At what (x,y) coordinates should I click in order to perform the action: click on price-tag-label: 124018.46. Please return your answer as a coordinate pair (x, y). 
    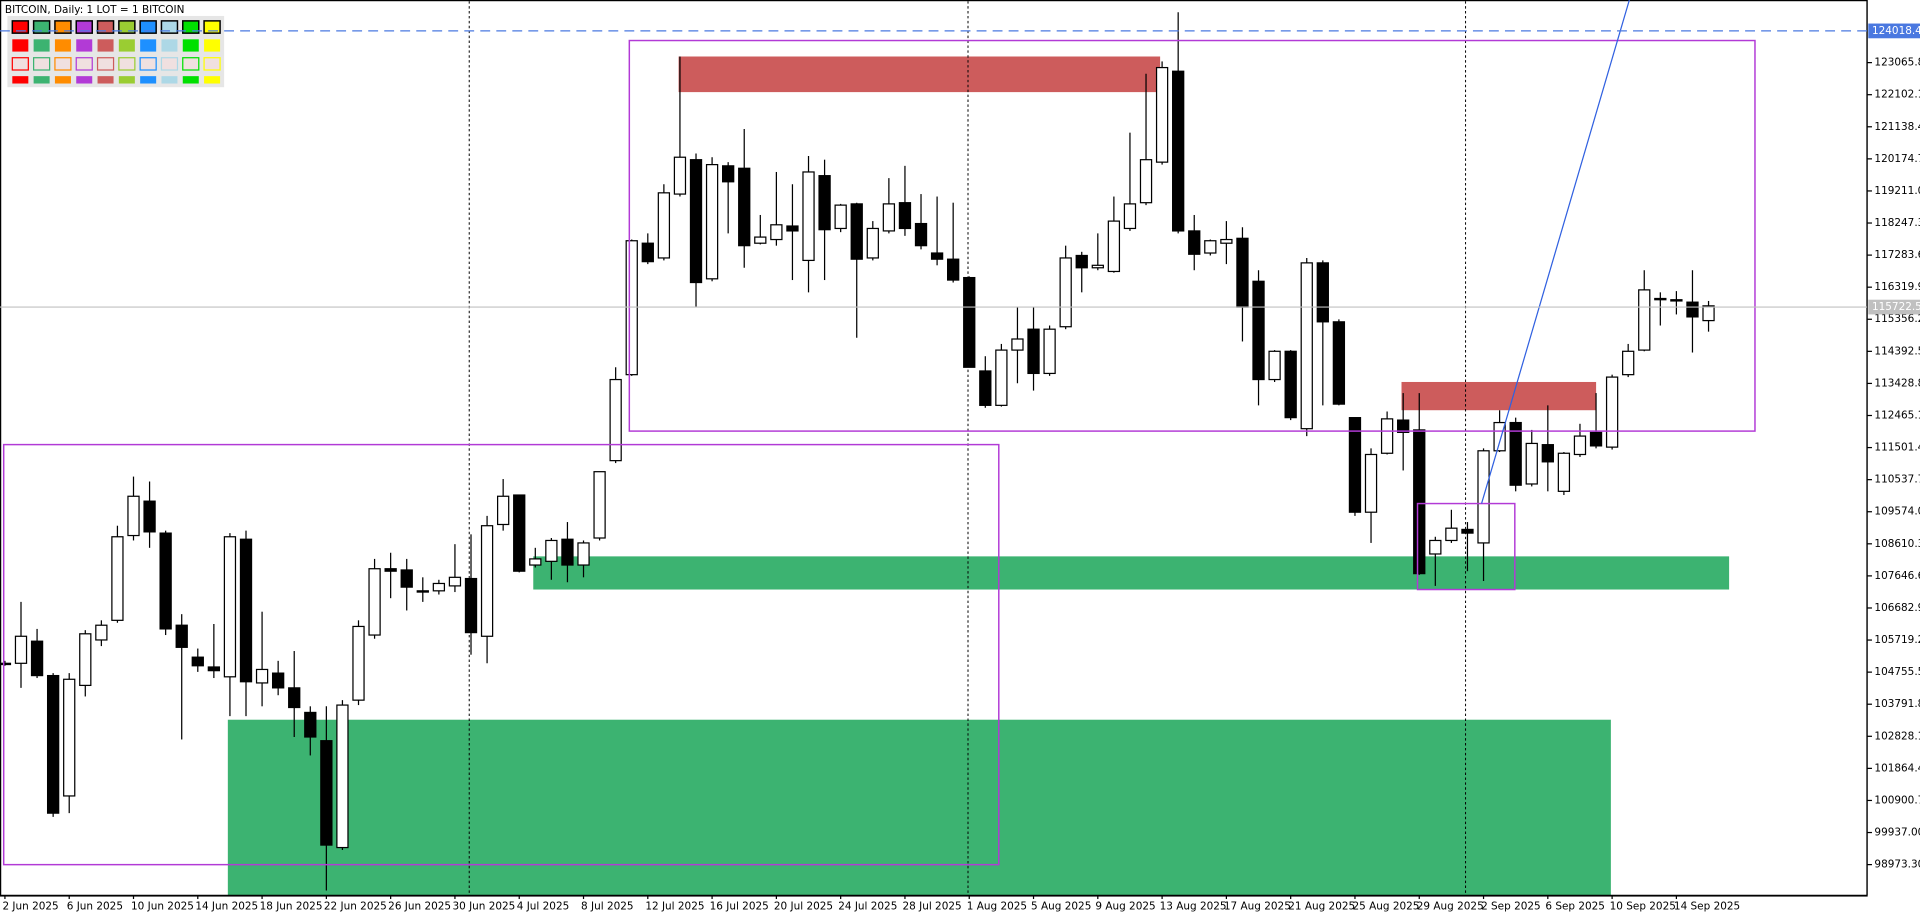
    Looking at the image, I should click on (1896, 31).